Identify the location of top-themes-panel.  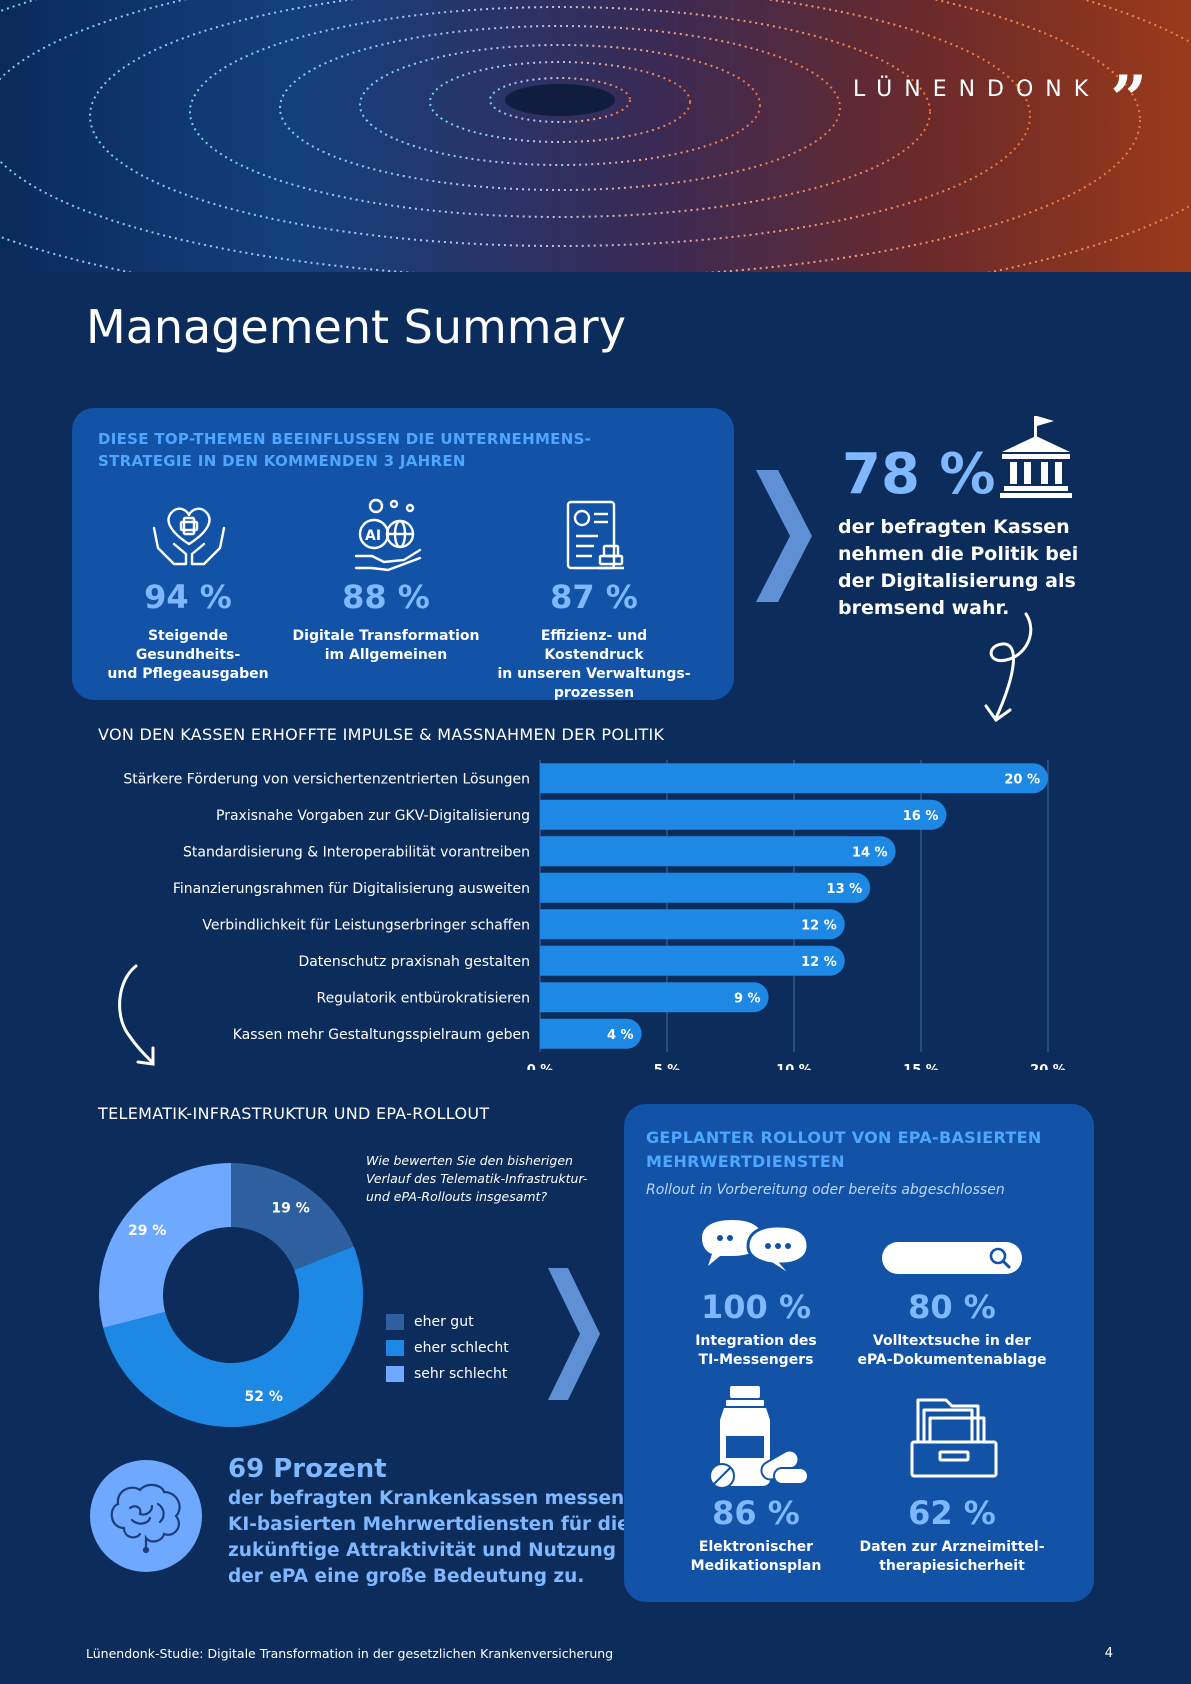
(403, 554).